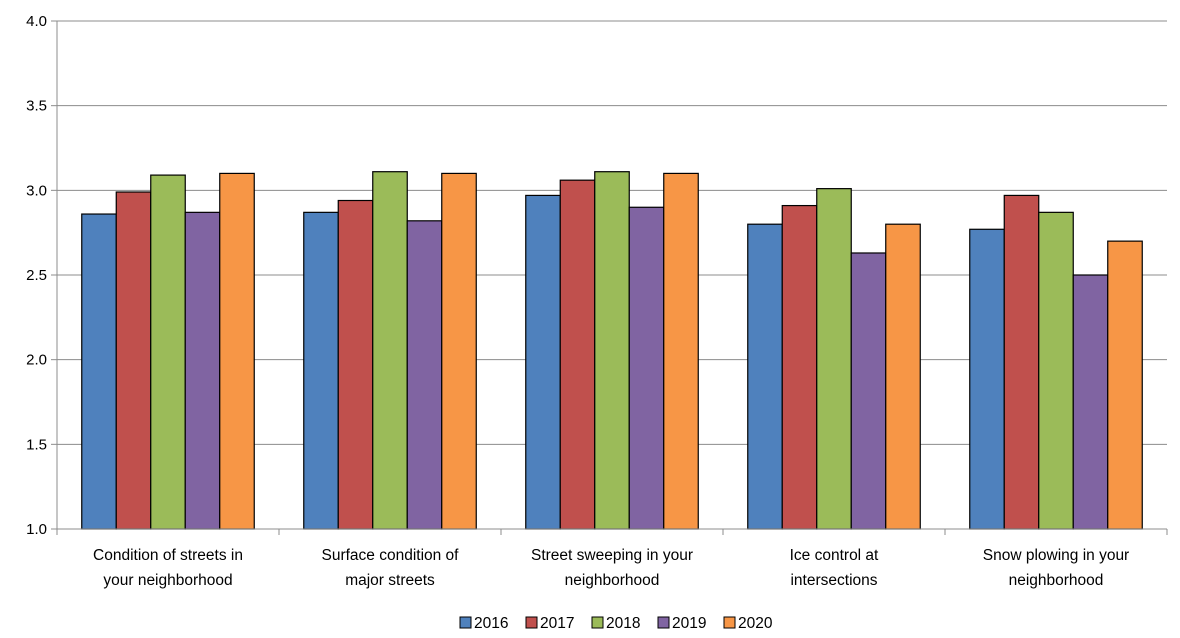 The image size is (1180, 638). What do you see at coordinates (36, 275) in the screenshot?
I see `y-tick-label: 2.5` at bounding box center [36, 275].